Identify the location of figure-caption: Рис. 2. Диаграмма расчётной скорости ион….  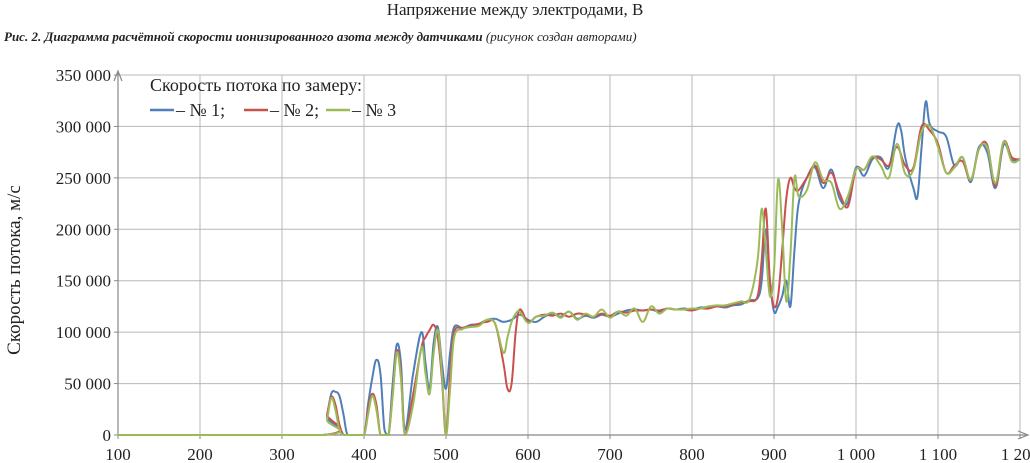
(320, 37).